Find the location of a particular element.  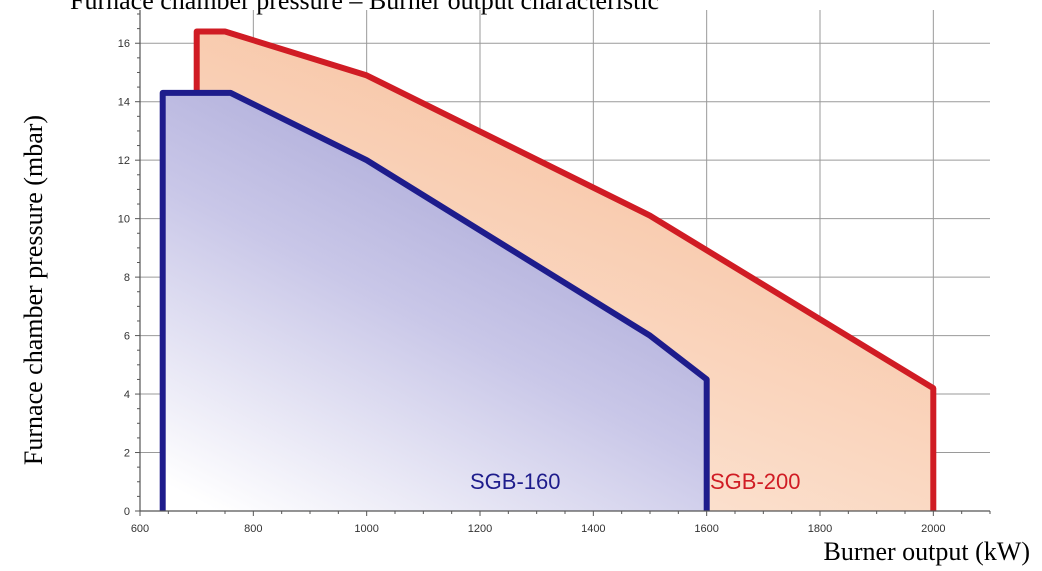

x-tick-label: 600 is located at coordinates (140, 529).